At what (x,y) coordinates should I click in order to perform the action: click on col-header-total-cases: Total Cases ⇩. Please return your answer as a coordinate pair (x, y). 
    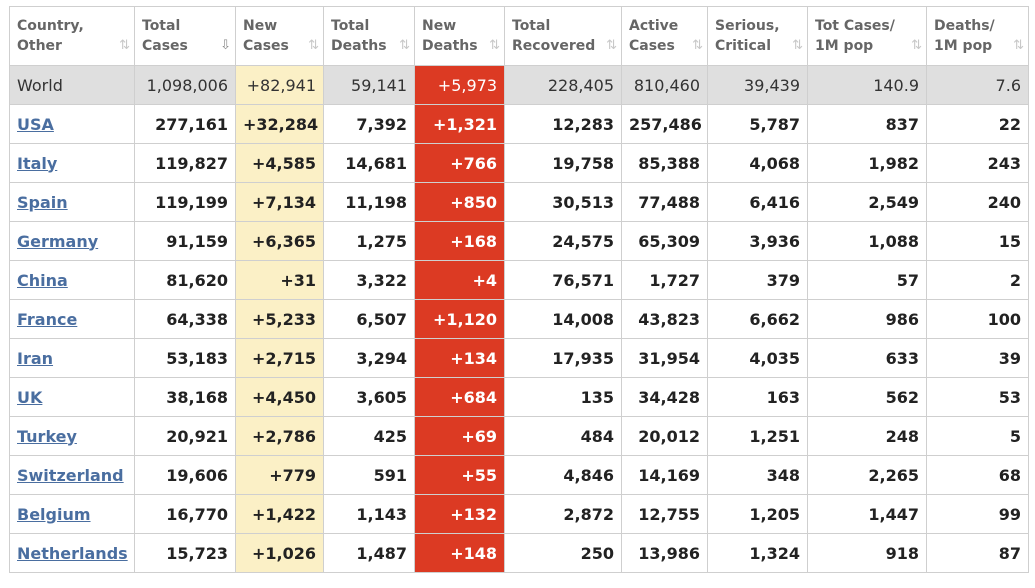
    Looking at the image, I should click on (185, 36).